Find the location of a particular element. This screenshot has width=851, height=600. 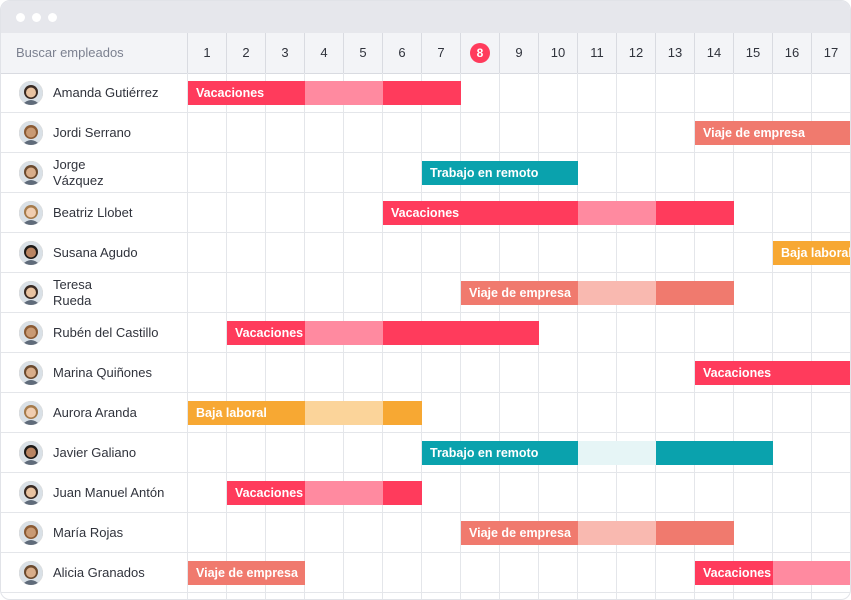

day-header-17: 17 is located at coordinates (831, 53).